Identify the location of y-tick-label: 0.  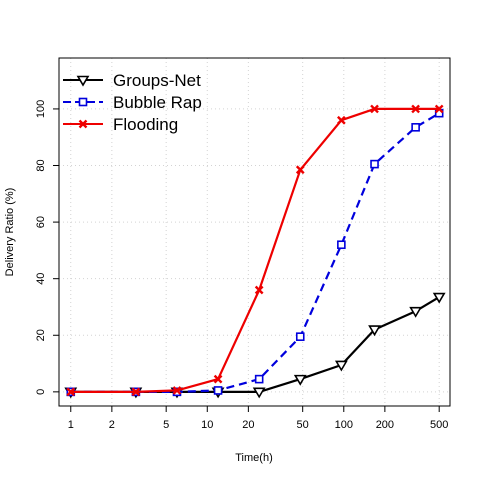
(41, 392).